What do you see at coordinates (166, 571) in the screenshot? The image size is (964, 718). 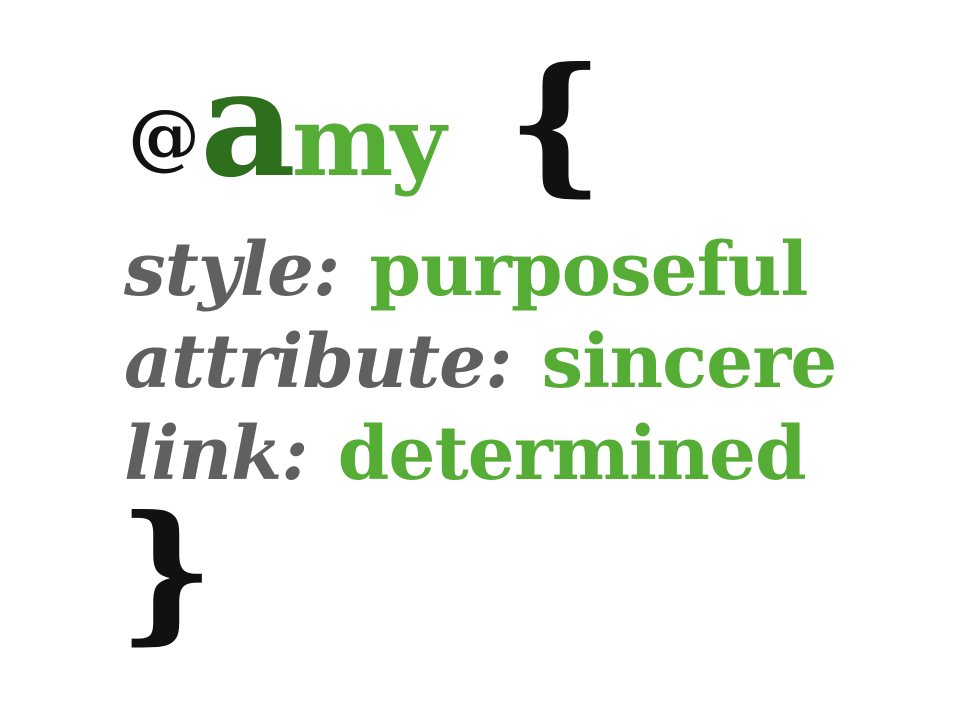 I see `close-brace: }` at bounding box center [166, 571].